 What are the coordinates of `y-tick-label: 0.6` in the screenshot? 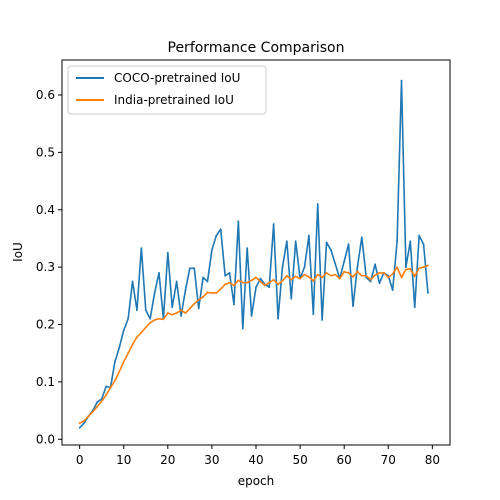 It's located at (45, 95).